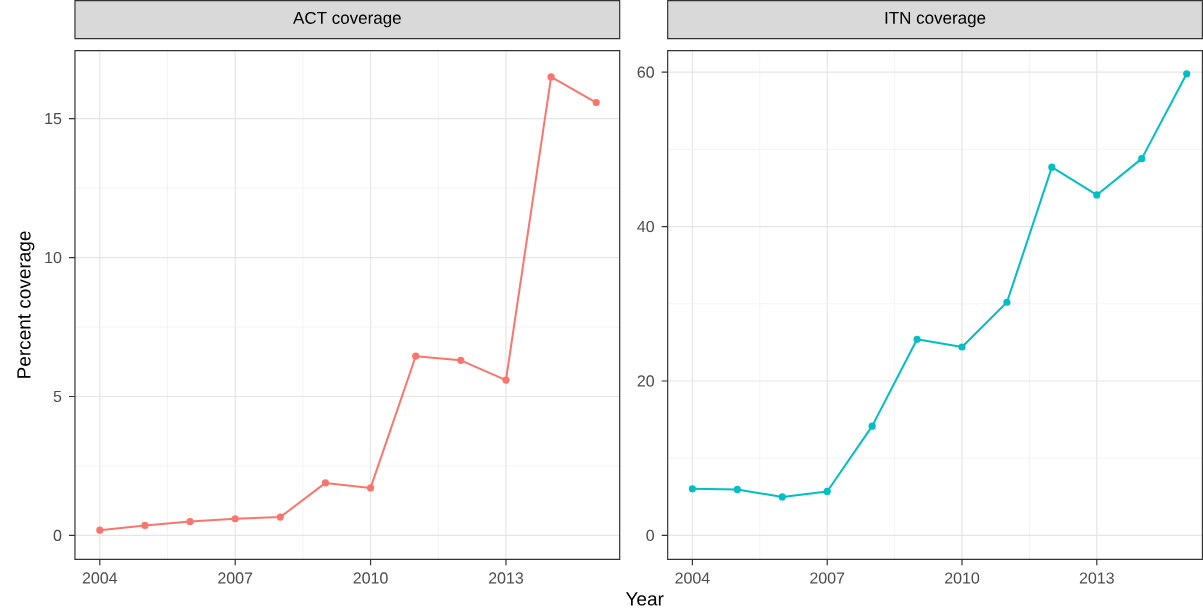  Describe the element at coordinates (646, 381) in the screenshot. I see `y-tick-label: 20` at that location.